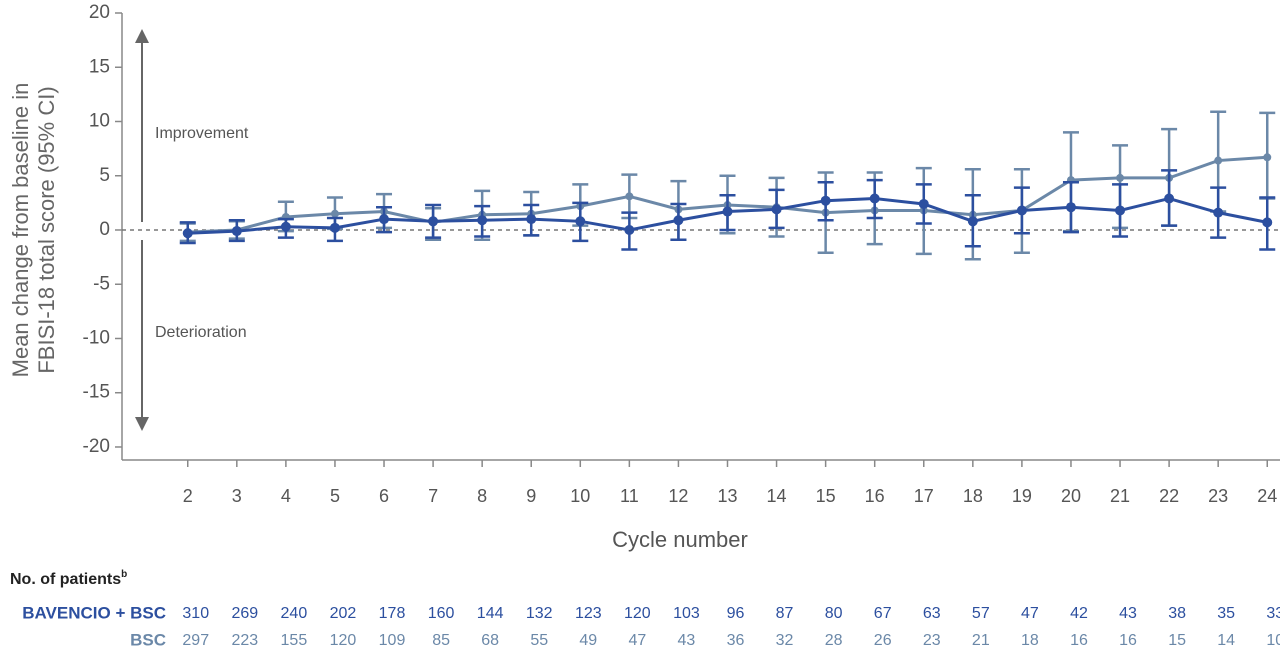 The height and width of the screenshot is (655, 1280). Describe the element at coordinates (244, 640) in the screenshot. I see `patient-count: 223` at that location.